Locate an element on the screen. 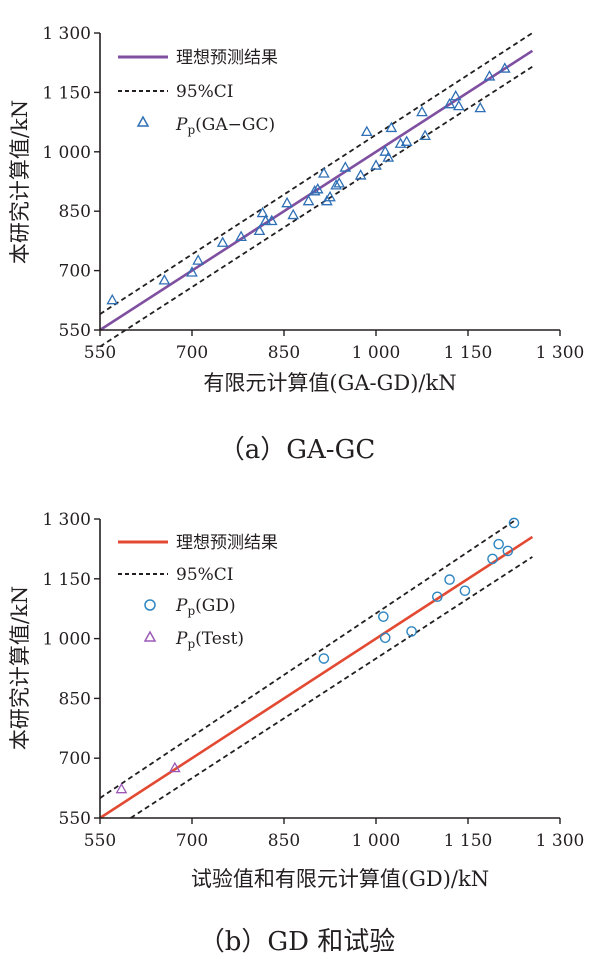 Image resolution: width=595 pixels, height=978 pixels. legend-label-pp-a-tail: (GA−GC) is located at coordinates (235, 125).